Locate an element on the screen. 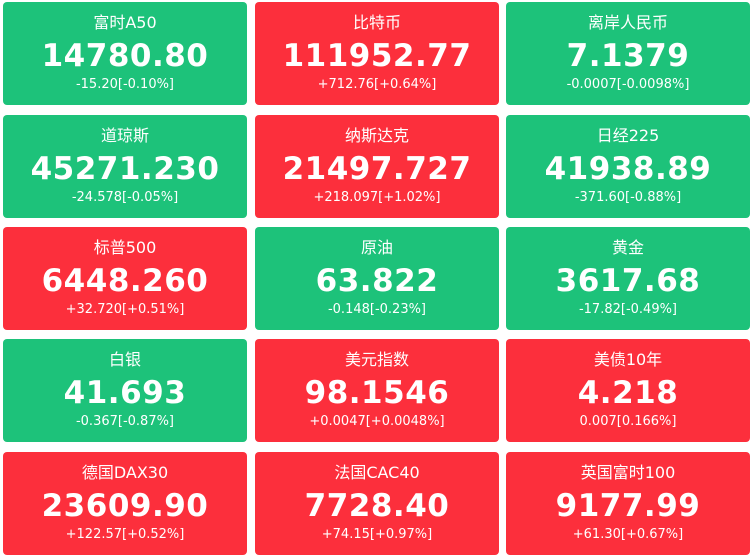 This screenshot has width=753, height=559. quote-name: 英国富时100 is located at coordinates (628, 472).